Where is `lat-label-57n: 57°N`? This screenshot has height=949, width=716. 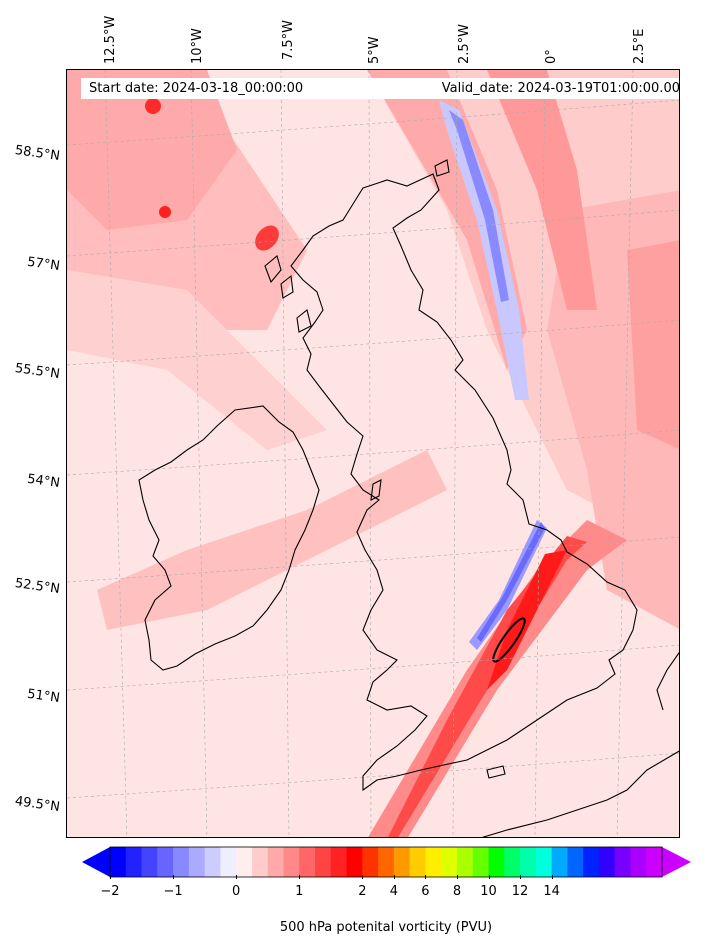
lat-label-57n: 57°N is located at coordinates (43, 264).